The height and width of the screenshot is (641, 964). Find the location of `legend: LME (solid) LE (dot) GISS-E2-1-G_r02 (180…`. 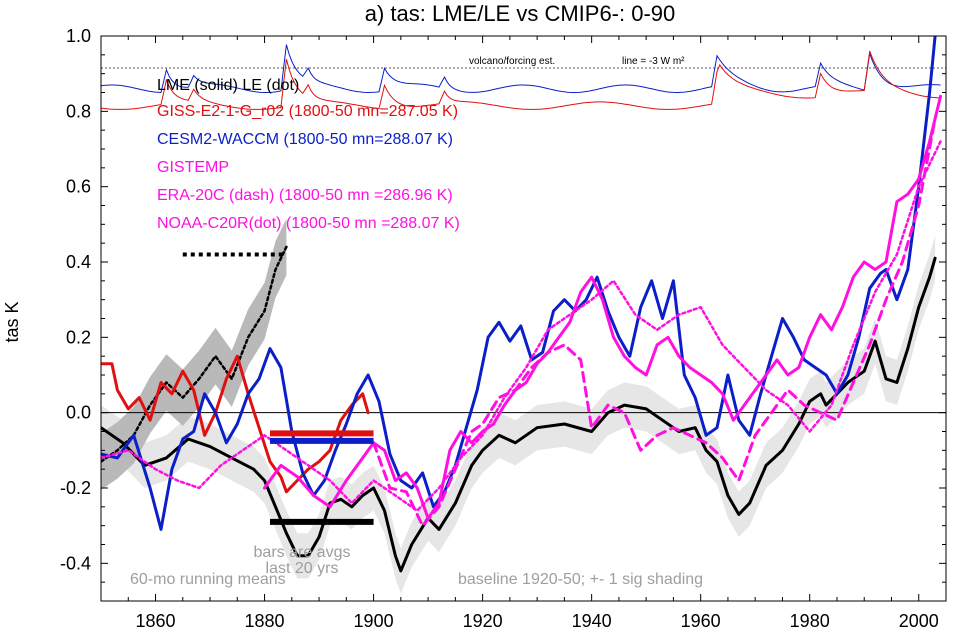

legend: LME (solid) LE (dot) GISS-E2-1-G_r02 (180… is located at coordinates (308, 154).